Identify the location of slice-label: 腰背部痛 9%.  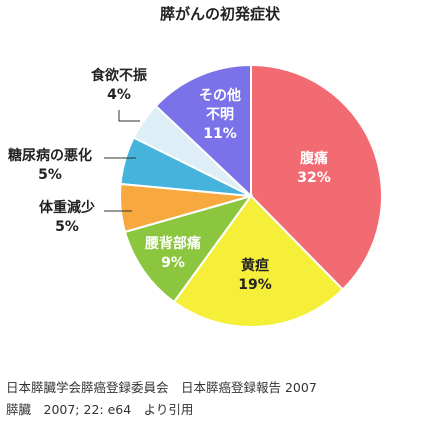
(172, 253).